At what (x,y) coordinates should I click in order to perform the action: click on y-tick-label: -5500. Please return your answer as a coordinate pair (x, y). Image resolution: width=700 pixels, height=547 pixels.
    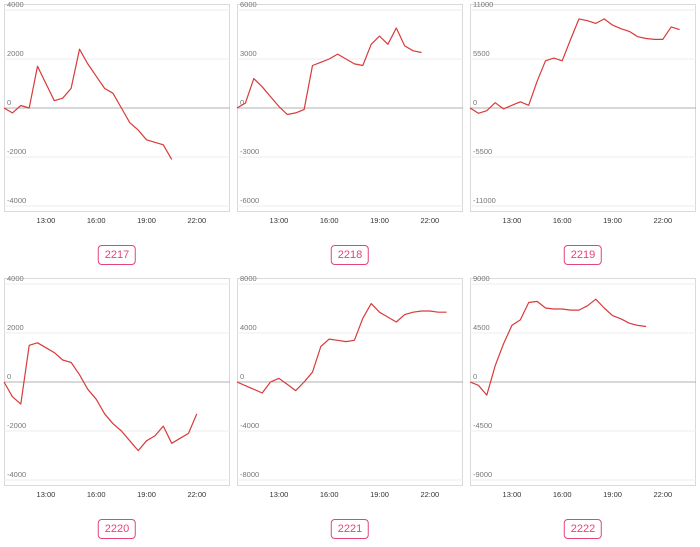
    Looking at the image, I should click on (482, 151).